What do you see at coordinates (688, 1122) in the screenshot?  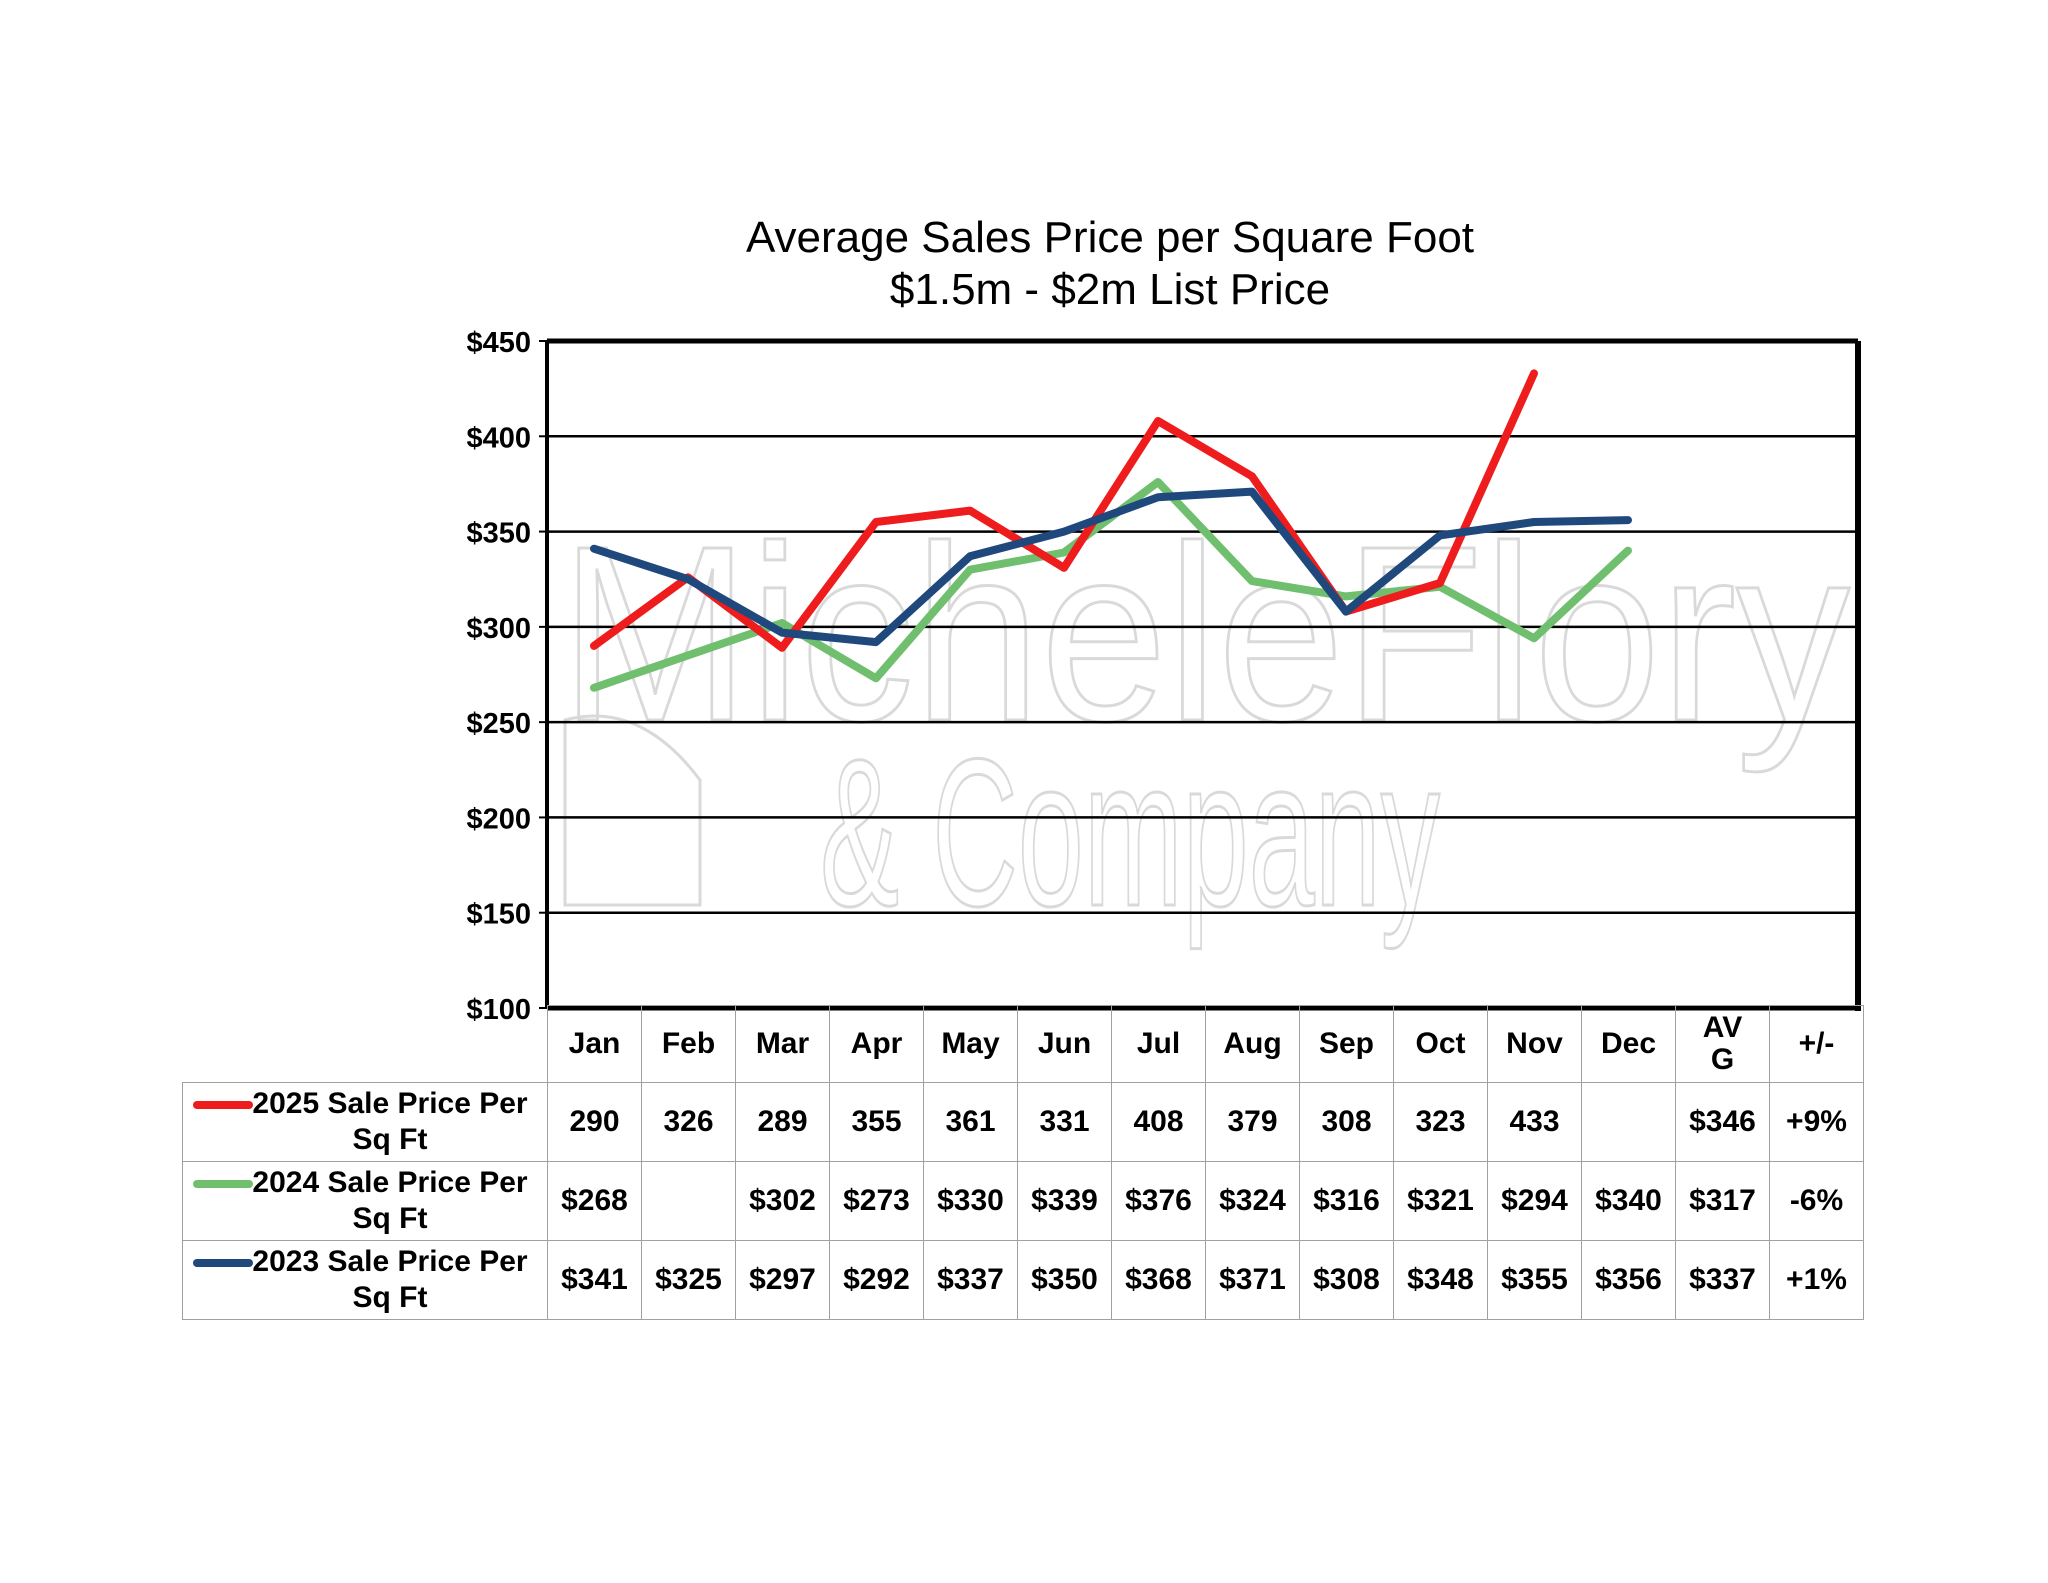 I see `table-cell: 326` at bounding box center [688, 1122].